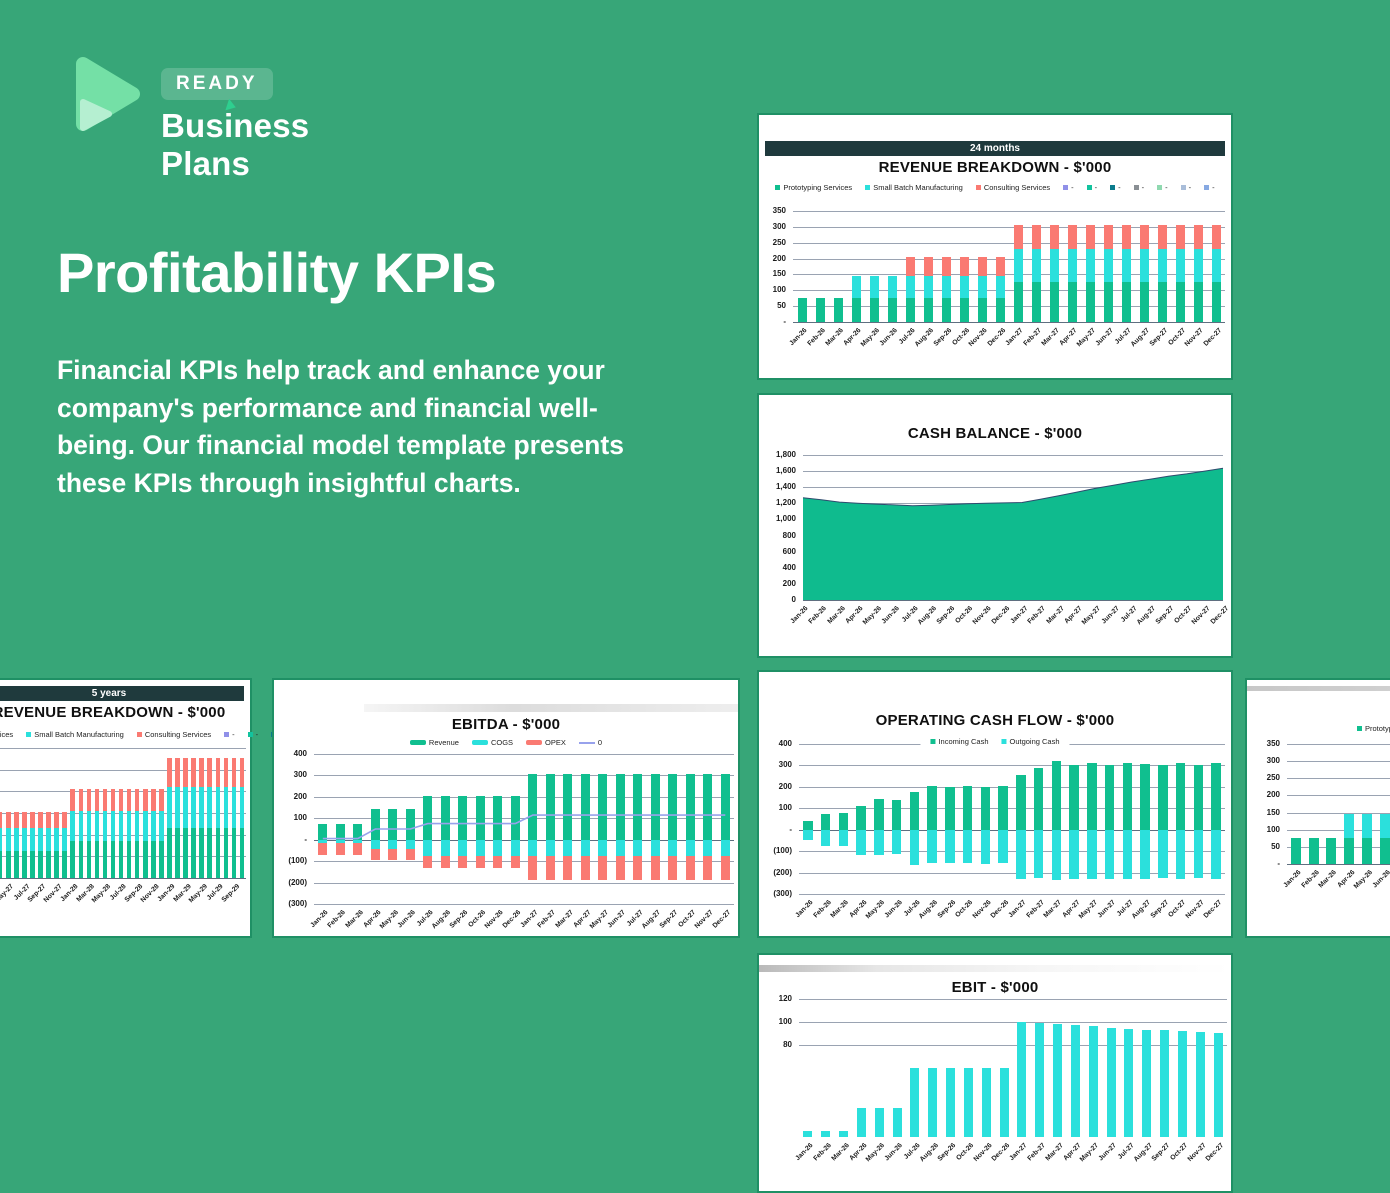  What do you see at coordinates (785, 519) in the screenshot?
I see `y-axis-label: 1,000` at bounding box center [785, 519].